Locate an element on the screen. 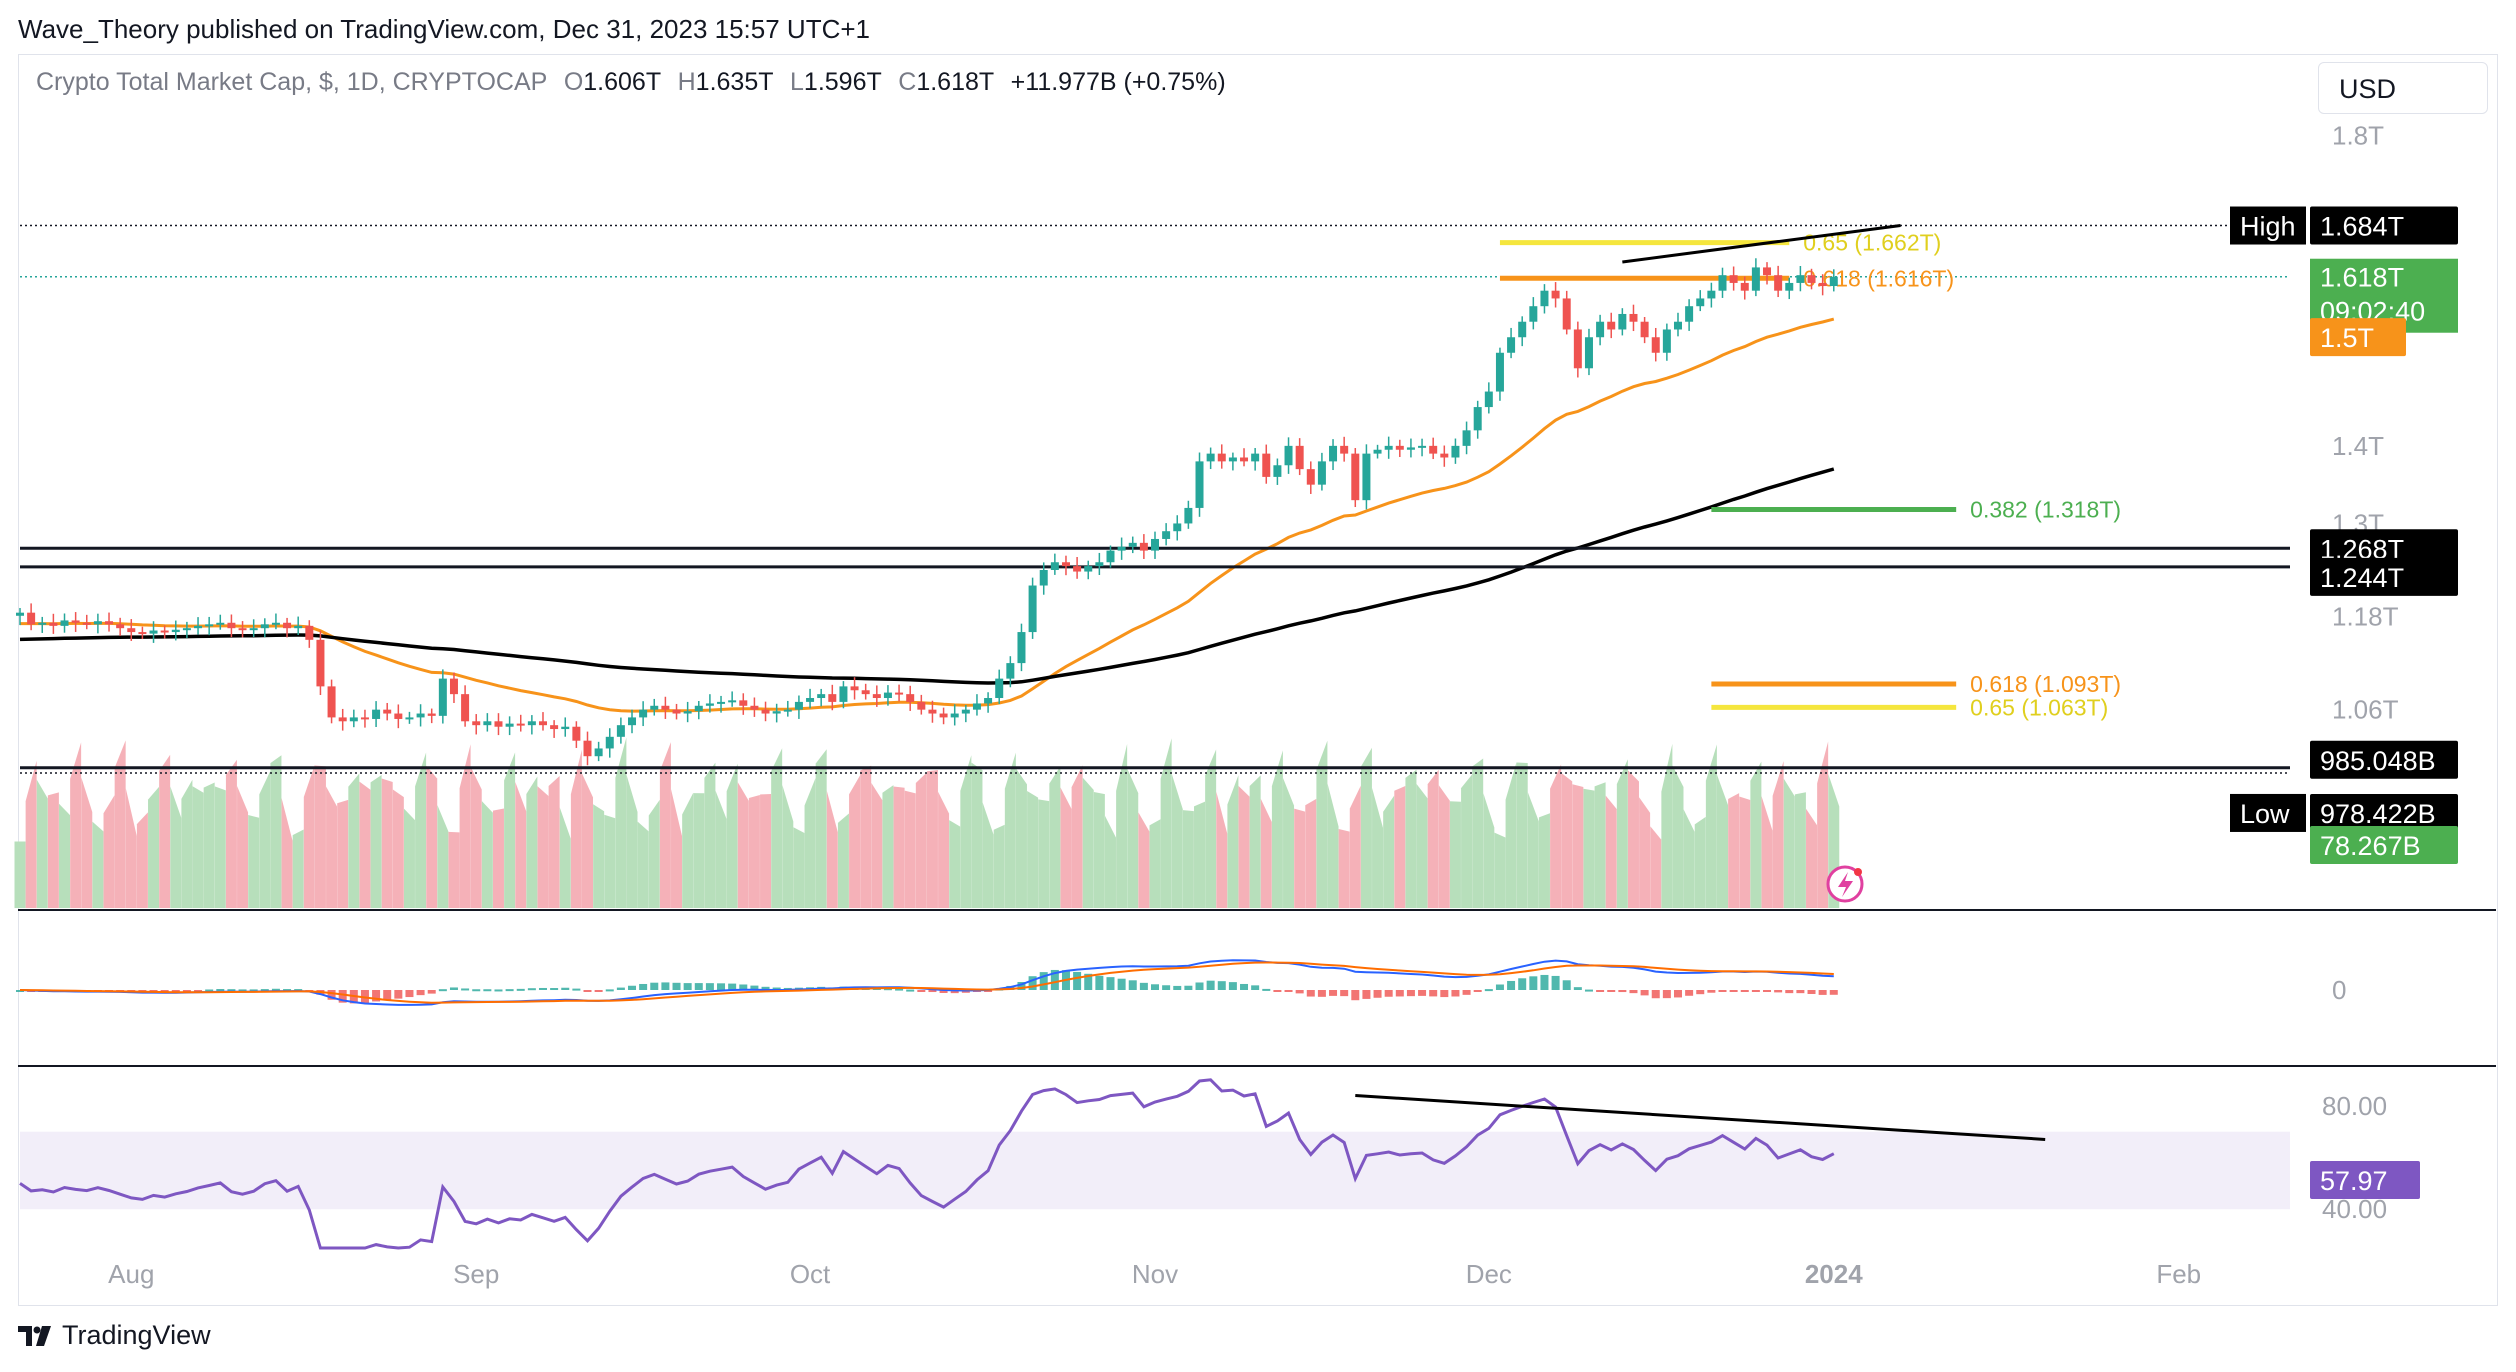 The height and width of the screenshot is (1372, 2516). high-value: 1.635T is located at coordinates (734, 82).